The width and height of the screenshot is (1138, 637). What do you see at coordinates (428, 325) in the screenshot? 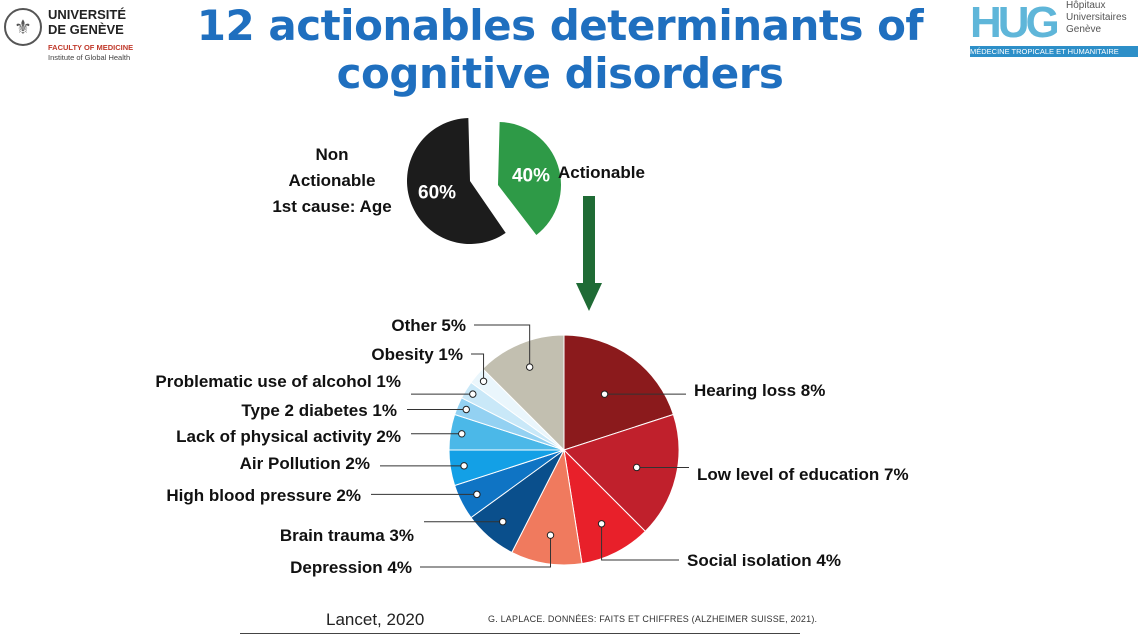
I see `determinant-label: Other 5%` at bounding box center [428, 325].